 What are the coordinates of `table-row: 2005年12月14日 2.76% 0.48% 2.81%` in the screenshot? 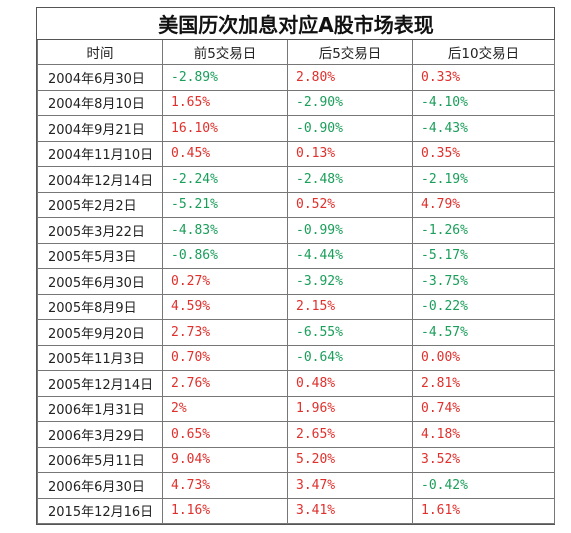 It's located at (296, 383).